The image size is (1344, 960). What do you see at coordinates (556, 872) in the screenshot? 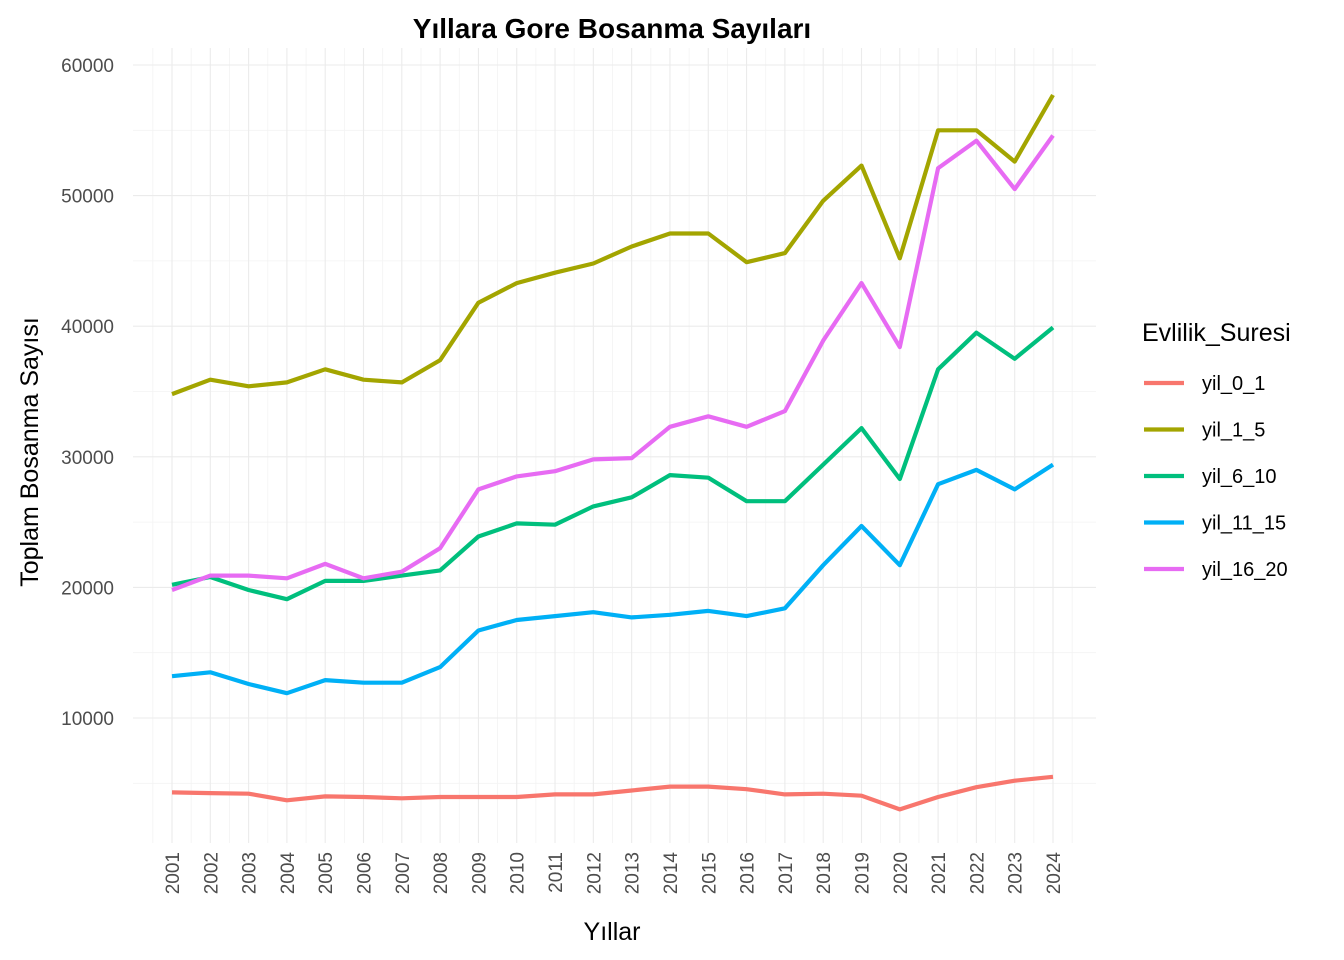
I see `x-tick-label: 2011` at bounding box center [556, 872].